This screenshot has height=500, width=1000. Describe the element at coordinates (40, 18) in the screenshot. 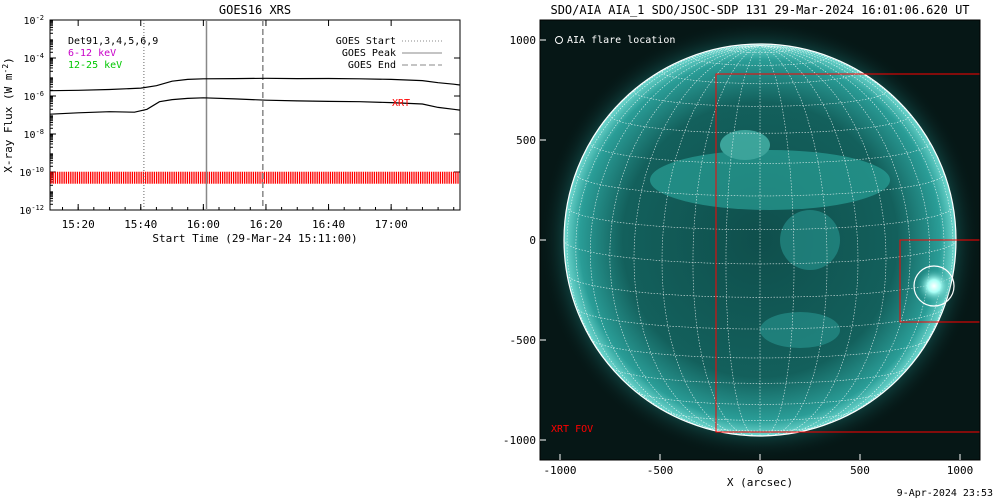

I see `goes-y-tick-exp: -2` at that location.